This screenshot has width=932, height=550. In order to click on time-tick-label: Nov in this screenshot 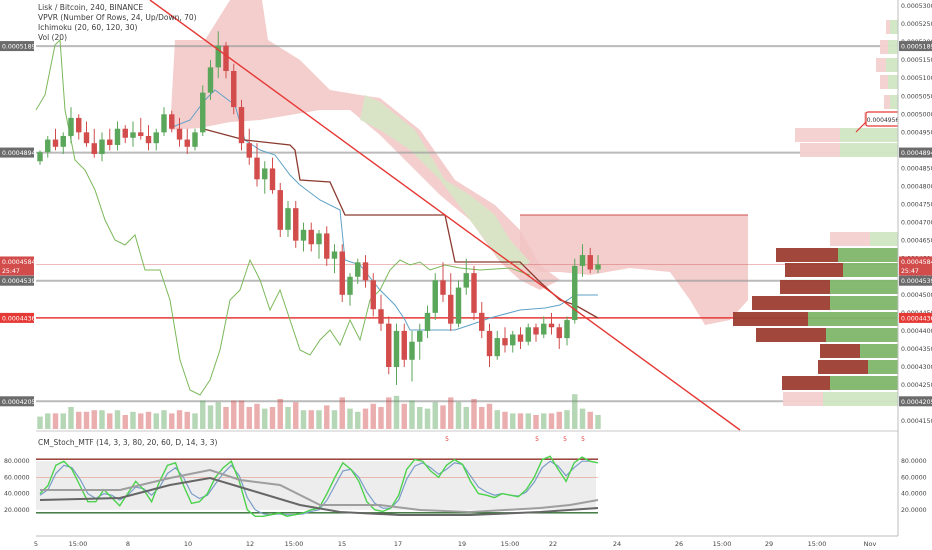, I will do `click(870, 544)`.